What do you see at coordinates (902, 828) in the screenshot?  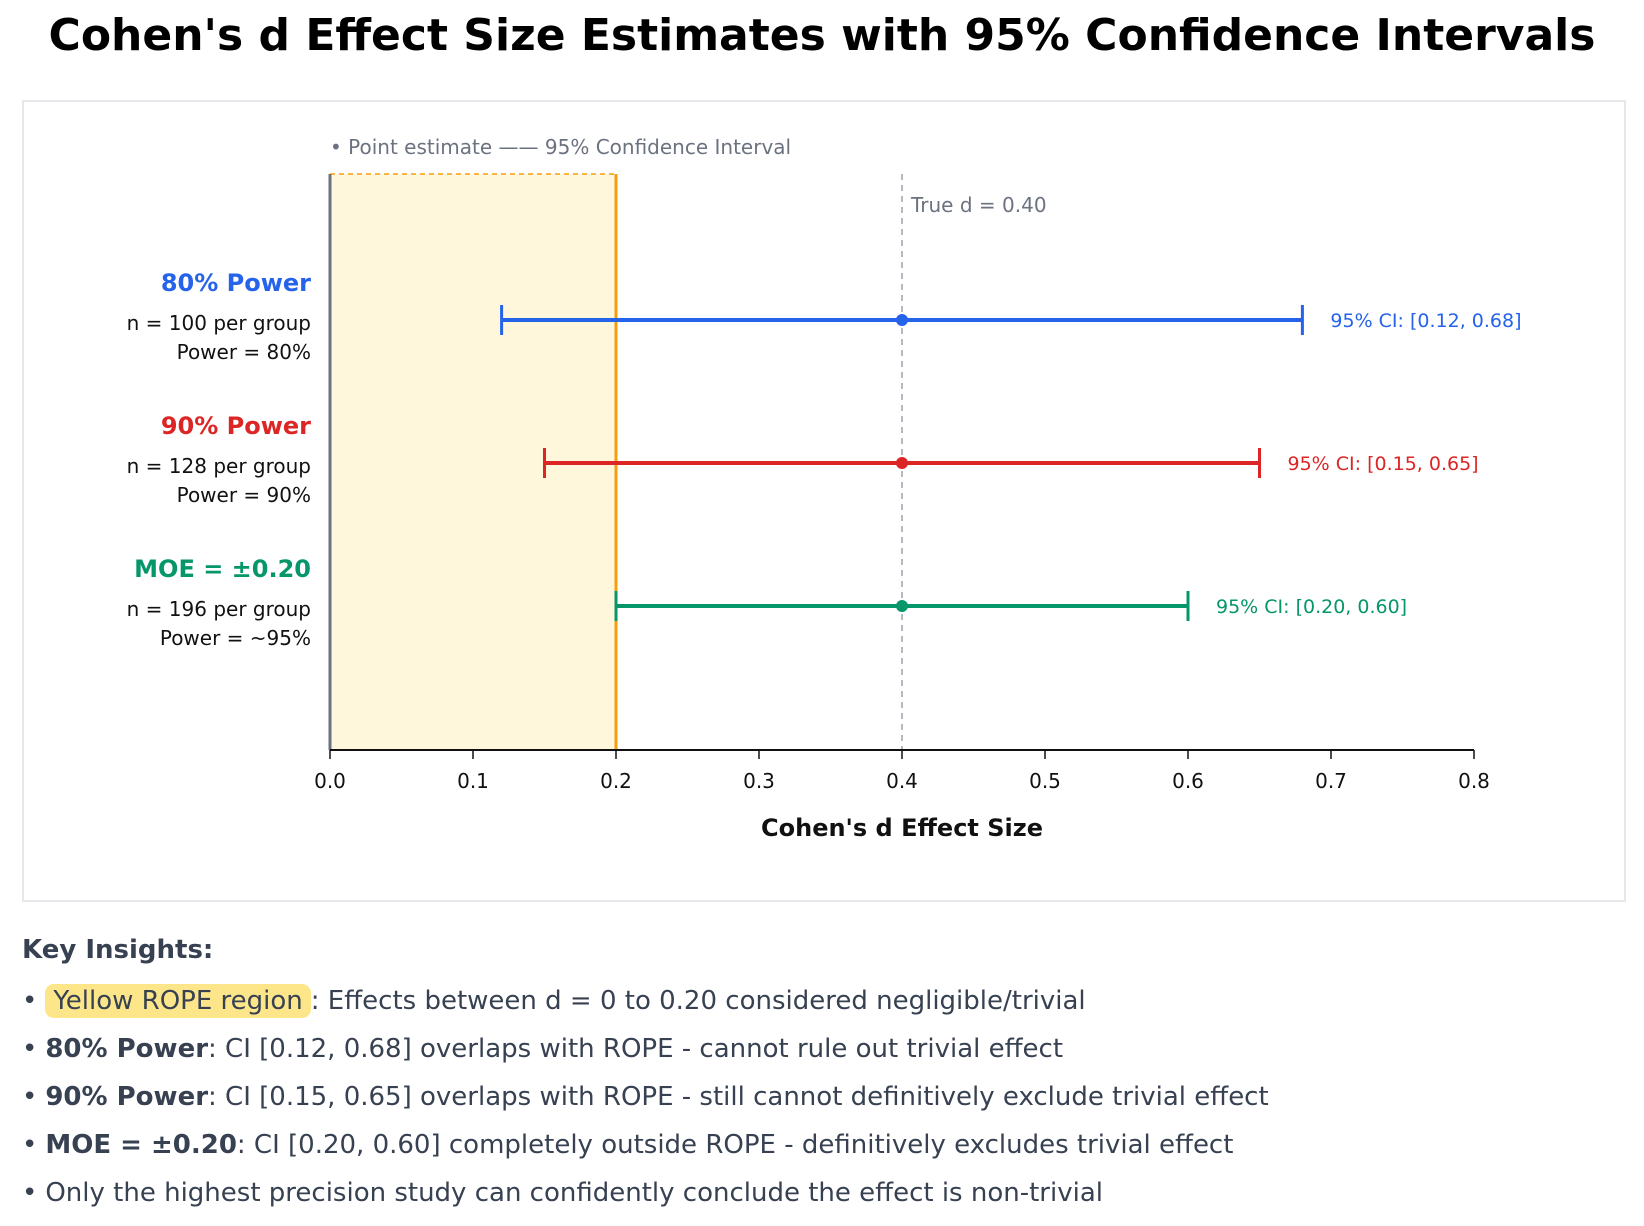 I see `x-axis-title: Cohen's d Effect Size` at bounding box center [902, 828].